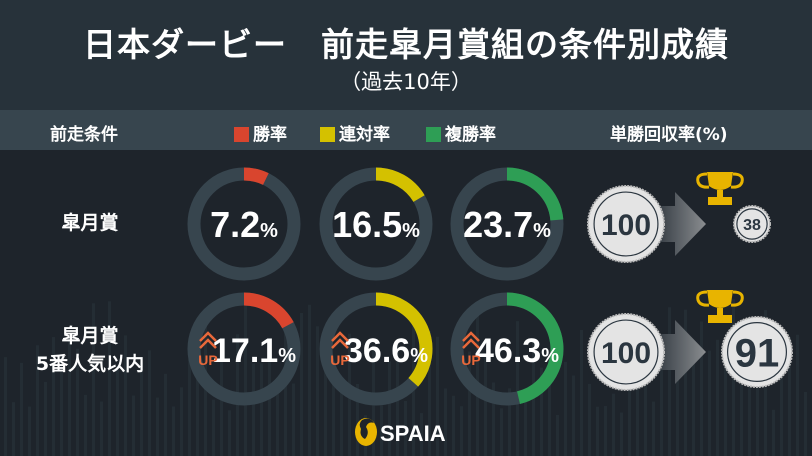  What do you see at coordinates (406, 130) in the screenshot?
I see `legend-bar: 前走条件 勝率 連対率 複勝率 単勝回収率(%)` at bounding box center [406, 130].